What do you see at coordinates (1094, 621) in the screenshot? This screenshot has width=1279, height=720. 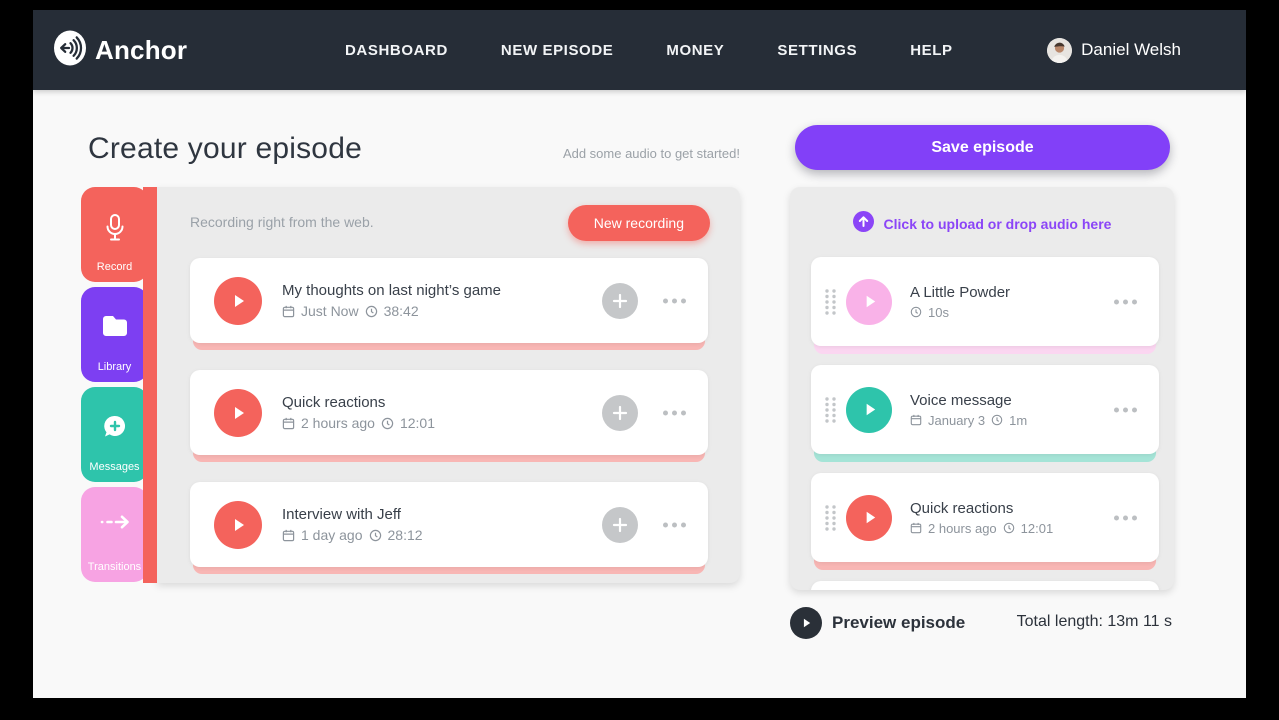 I see `total-length: Total length: 13m 11 s` at bounding box center [1094, 621].